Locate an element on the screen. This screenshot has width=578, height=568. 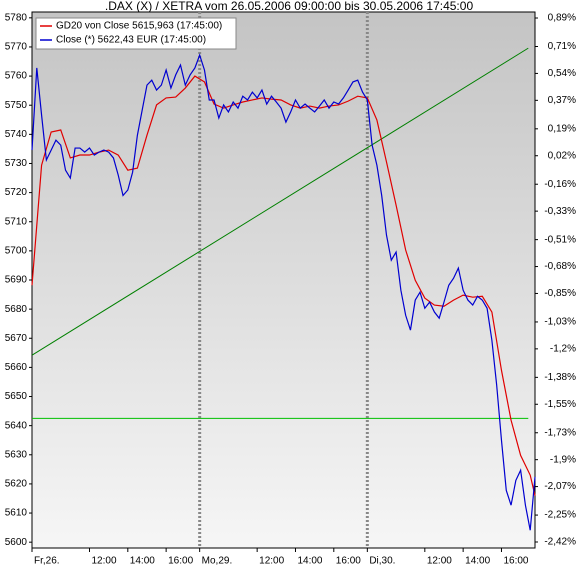
y2-tick-label: -1,55% is located at coordinates (560, 404).